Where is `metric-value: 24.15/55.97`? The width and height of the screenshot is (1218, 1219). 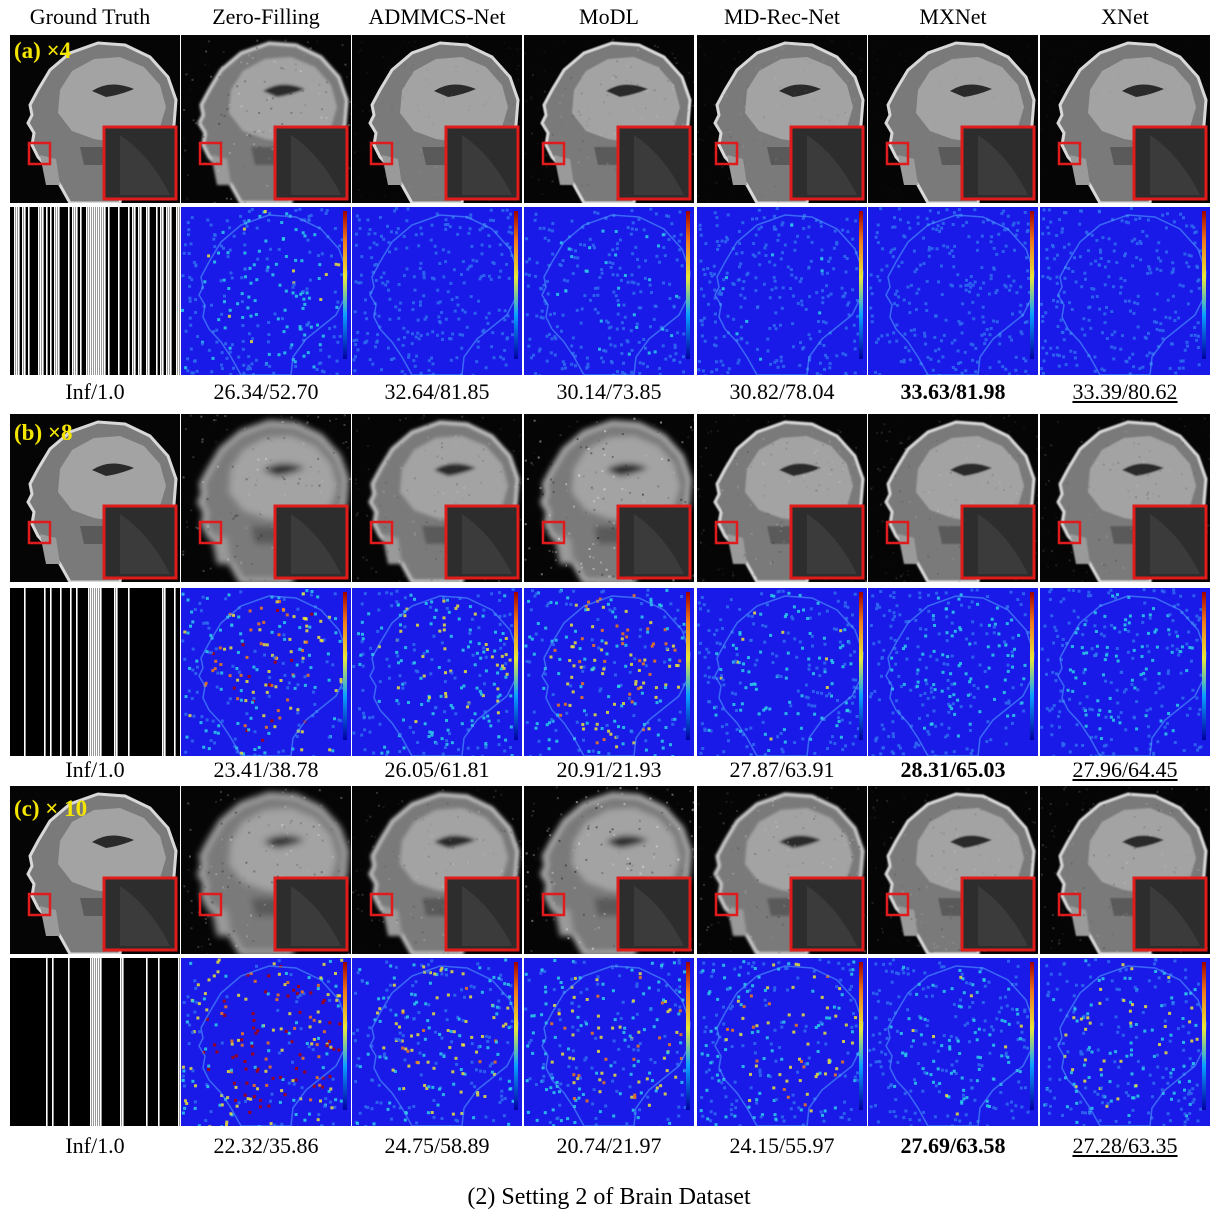 metric-value: 24.15/55.97 is located at coordinates (782, 1145).